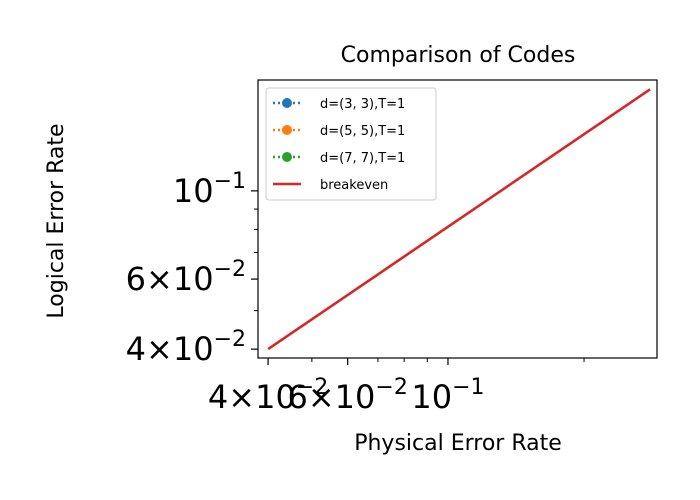  Describe the element at coordinates (447, 395) in the screenshot. I see `x-tick-label: 10−1` at that location.